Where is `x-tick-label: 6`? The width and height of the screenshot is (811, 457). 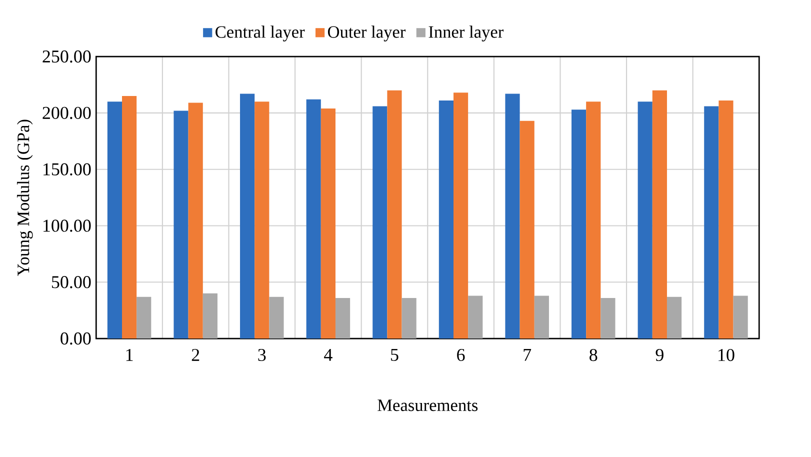
x-tick-label: 6 is located at coordinates (461, 355).